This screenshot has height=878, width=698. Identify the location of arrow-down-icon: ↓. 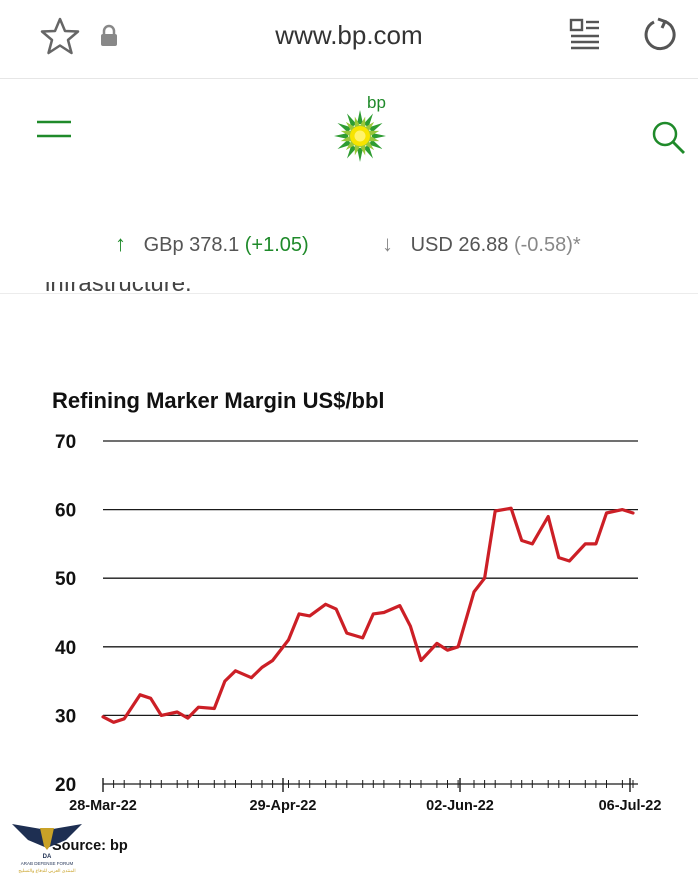
(387, 243).